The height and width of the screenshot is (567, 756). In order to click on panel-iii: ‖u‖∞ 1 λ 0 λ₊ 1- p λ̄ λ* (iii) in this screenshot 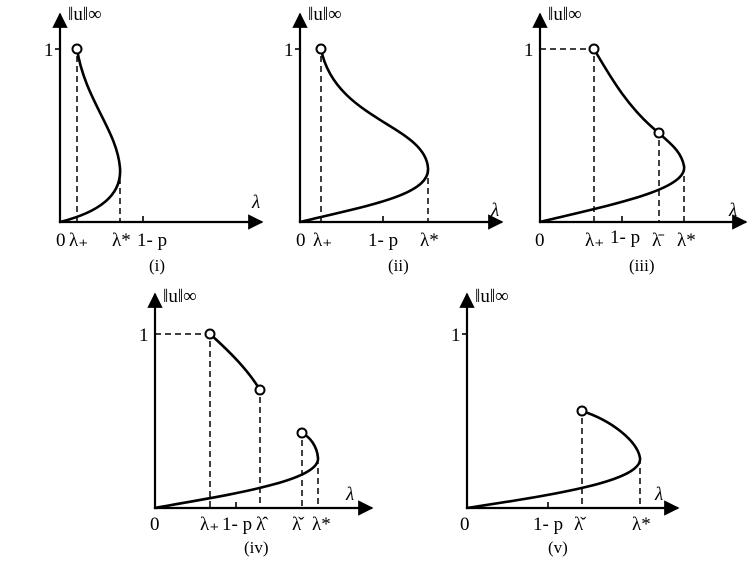, I will do `click(636, 139)`.